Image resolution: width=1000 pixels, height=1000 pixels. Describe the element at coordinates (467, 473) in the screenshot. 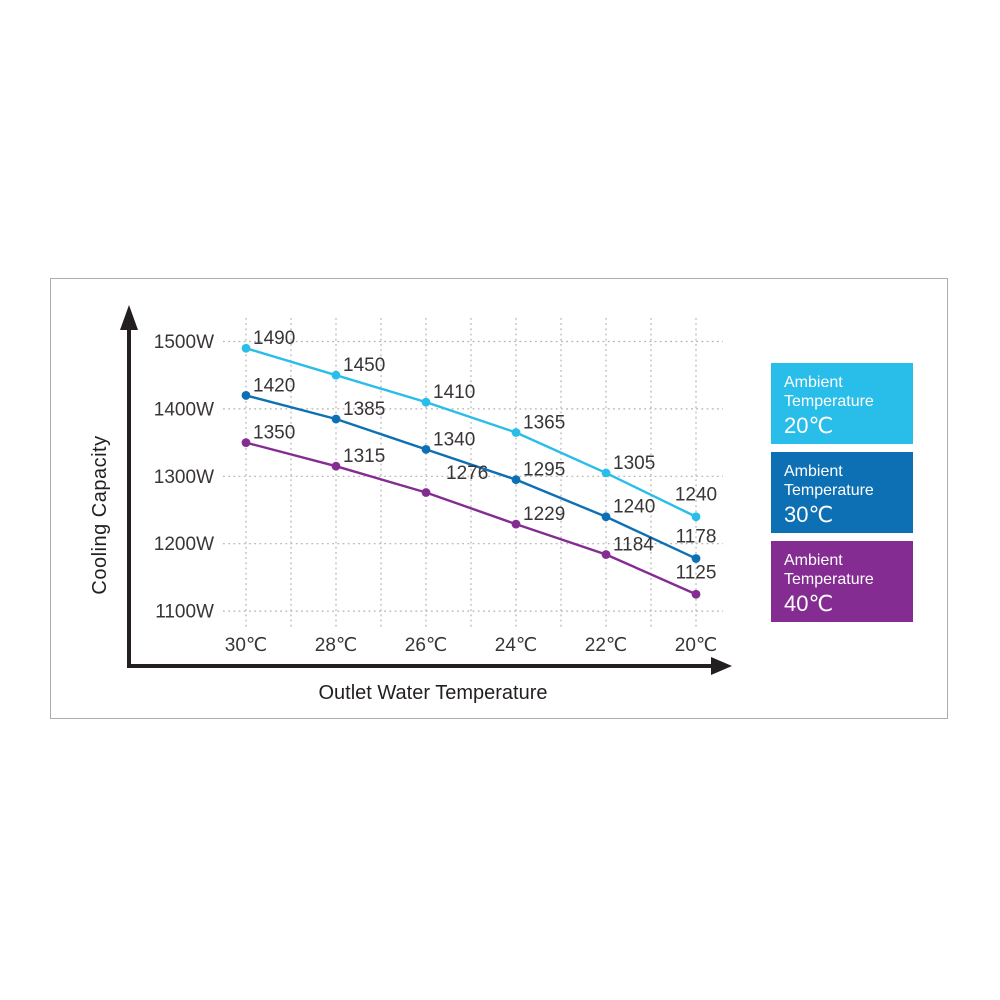

I see `data-point-label: 1276` at that location.